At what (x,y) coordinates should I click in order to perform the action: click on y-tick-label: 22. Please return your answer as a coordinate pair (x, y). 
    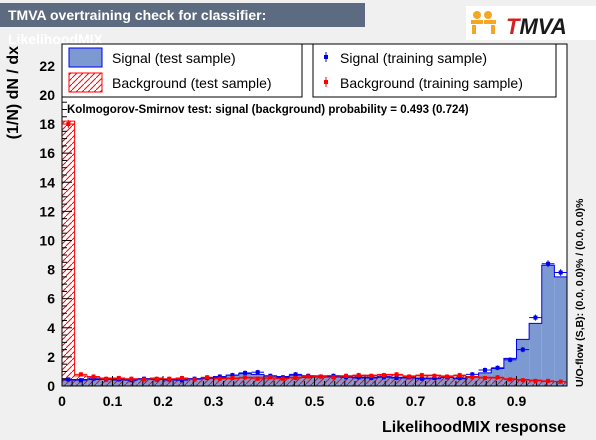
    Looking at the image, I should click on (47, 66).